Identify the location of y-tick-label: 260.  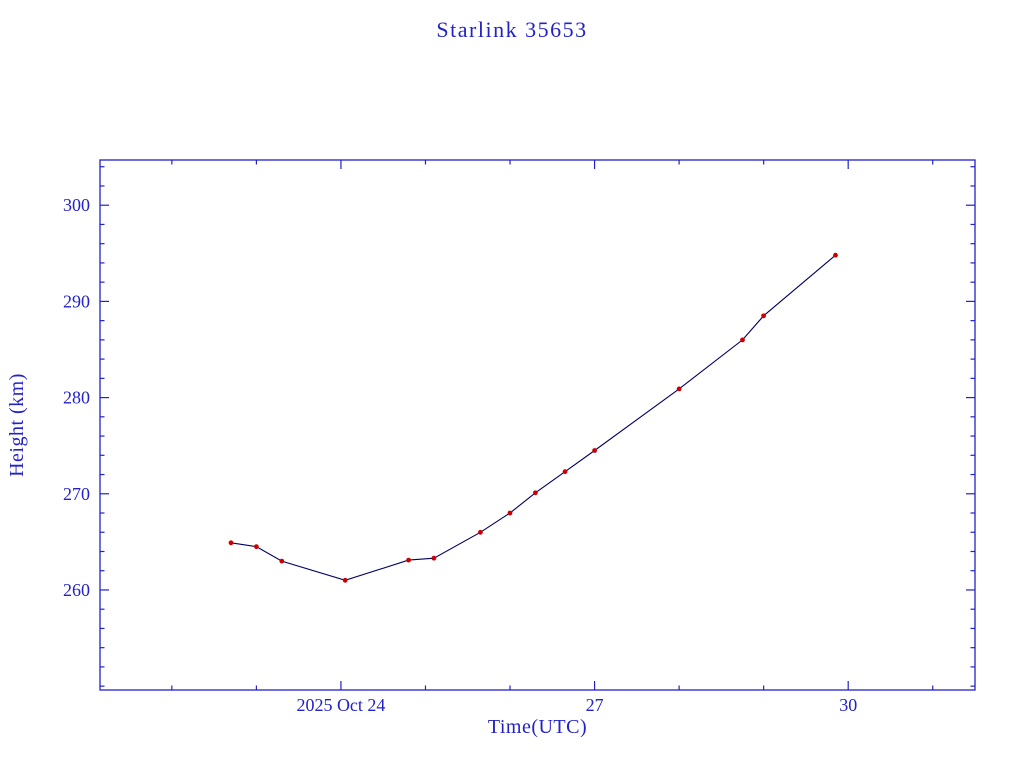
(76, 590).